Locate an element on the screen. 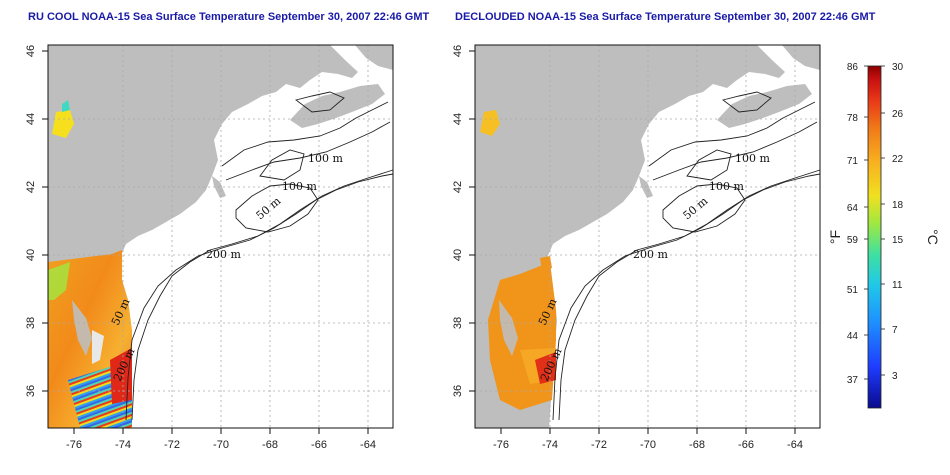 This screenshot has width=950, height=475. colorbar-f-tick: 59 is located at coordinates (853, 240).